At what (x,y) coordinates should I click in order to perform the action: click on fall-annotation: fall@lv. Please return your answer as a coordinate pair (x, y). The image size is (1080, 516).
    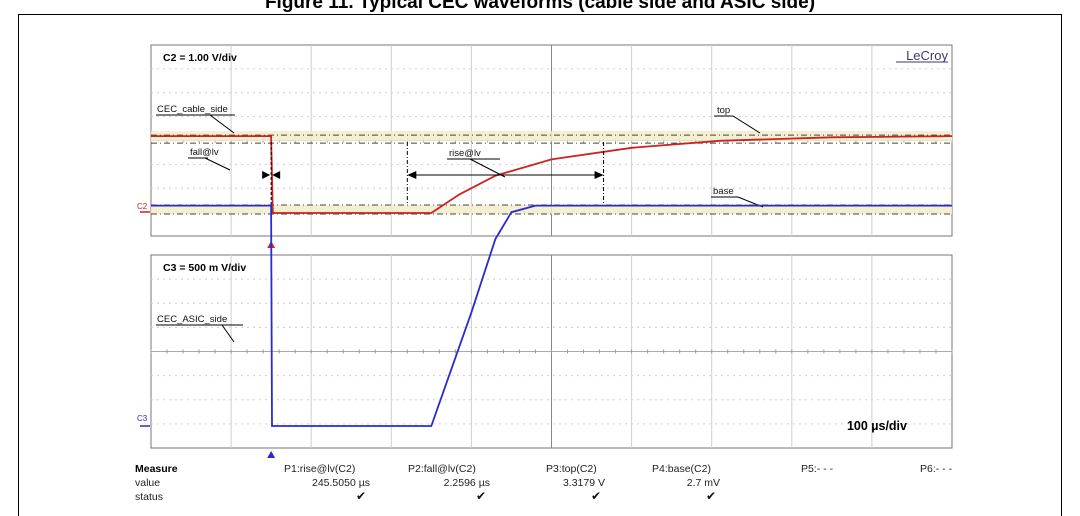
    Looking at the image, I should click on (204, 152).